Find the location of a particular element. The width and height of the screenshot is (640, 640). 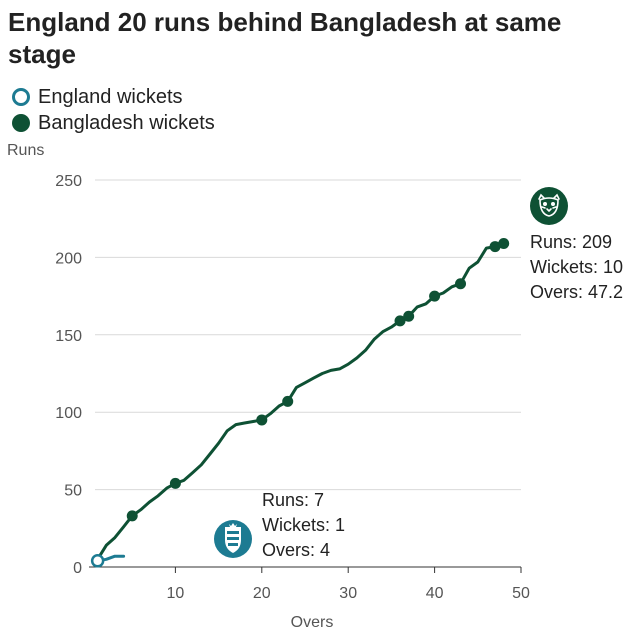

bangladesh-badge-circle is located at coordinates (549, 206).